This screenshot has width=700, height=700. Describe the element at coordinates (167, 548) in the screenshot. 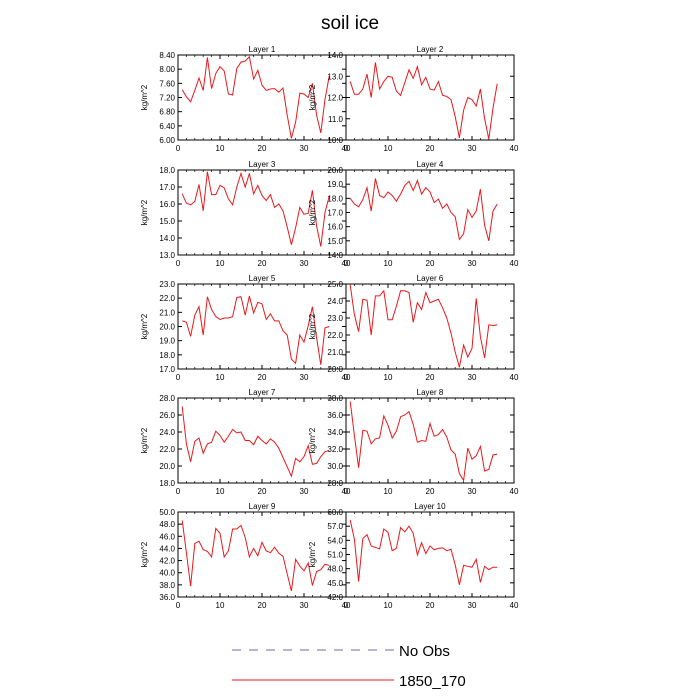

I see `layer-9-ytick-label: 44.0` at that location.